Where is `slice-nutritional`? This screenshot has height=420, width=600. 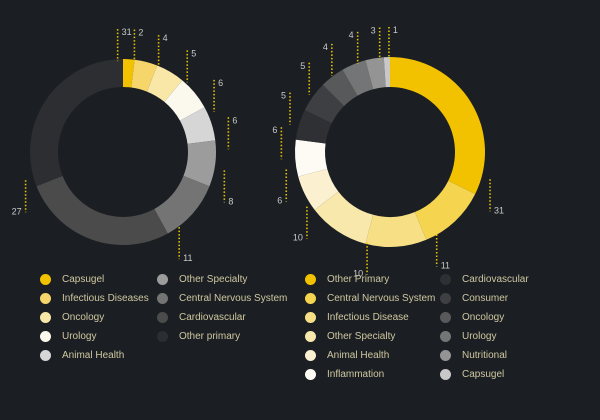
slice-nutritional is located at coordinates (375, 73).